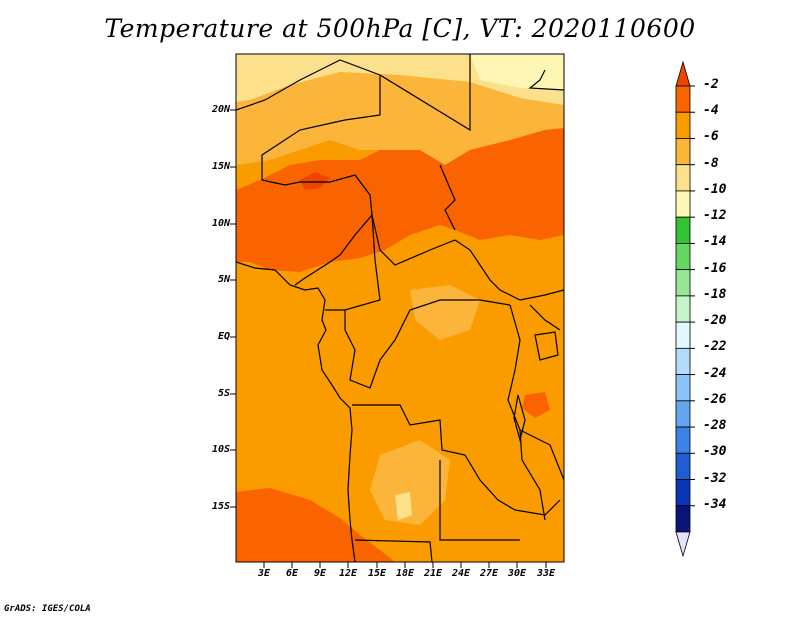 This screenshot has height=618, width=800. Describe the element at coordinates (264, 573) in the screenshot. I see `lon-label: 3E` at that location.